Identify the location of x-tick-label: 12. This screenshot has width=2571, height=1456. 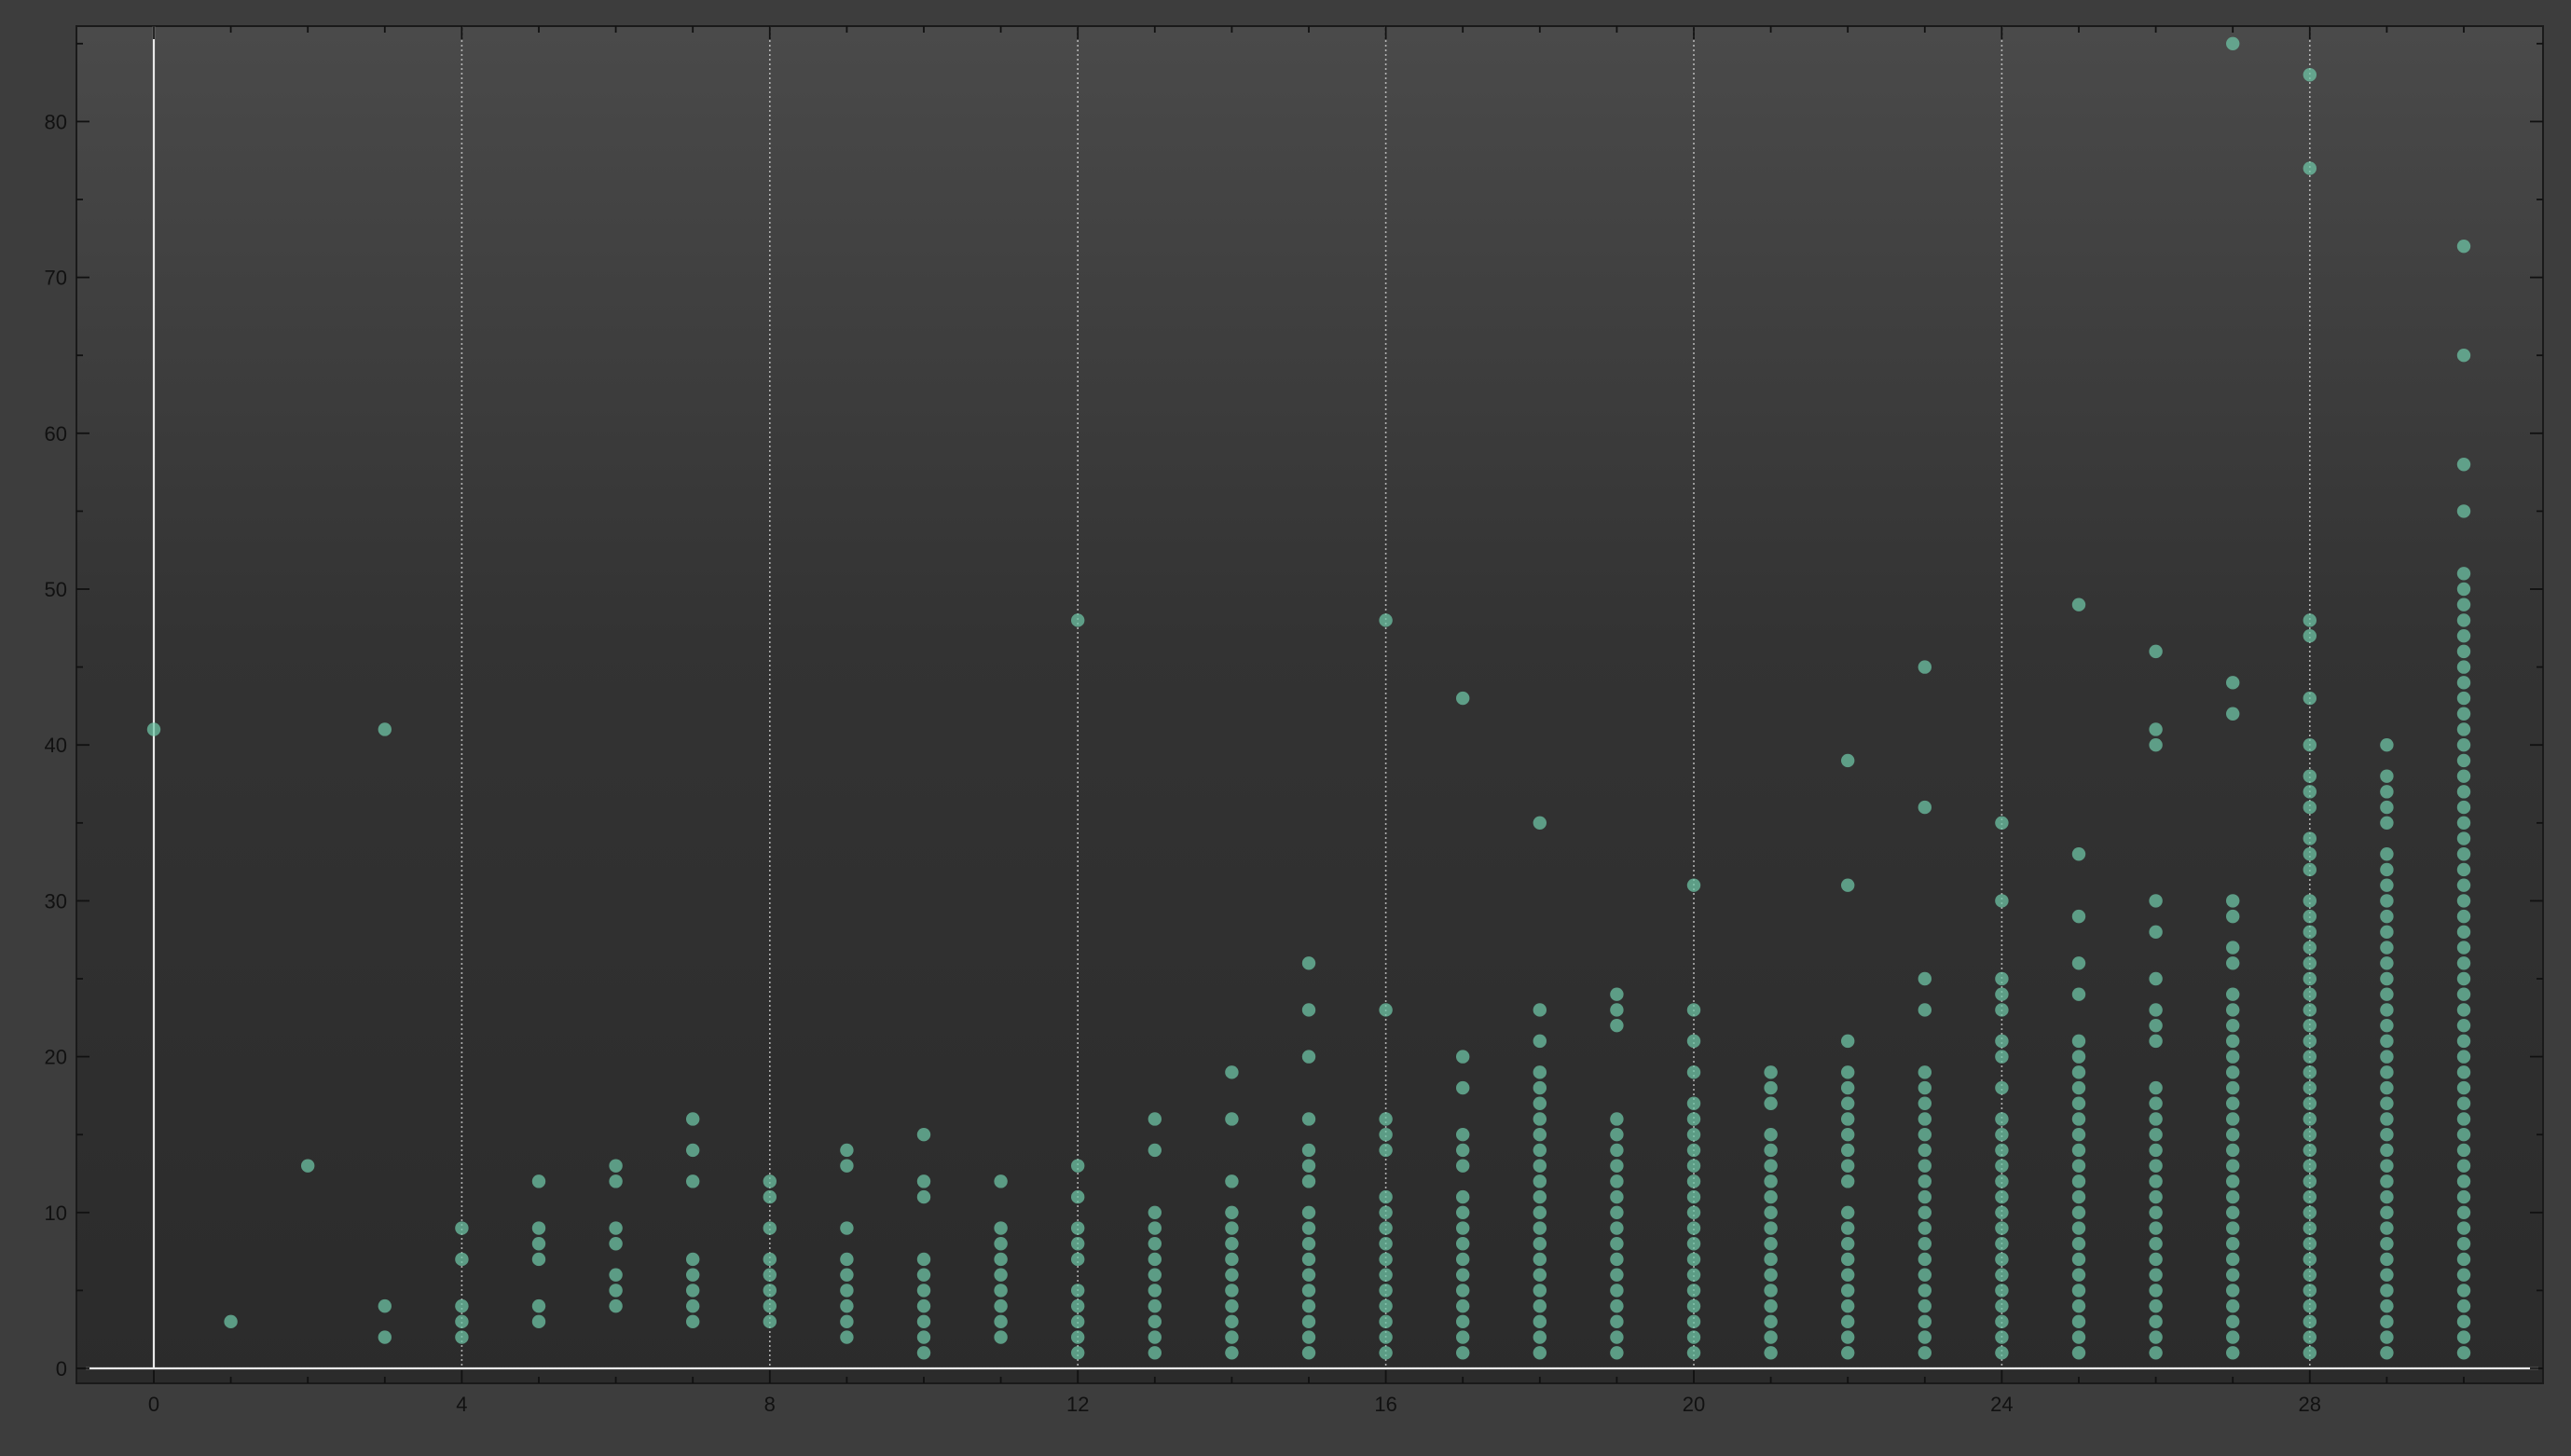
(1077, 1404).